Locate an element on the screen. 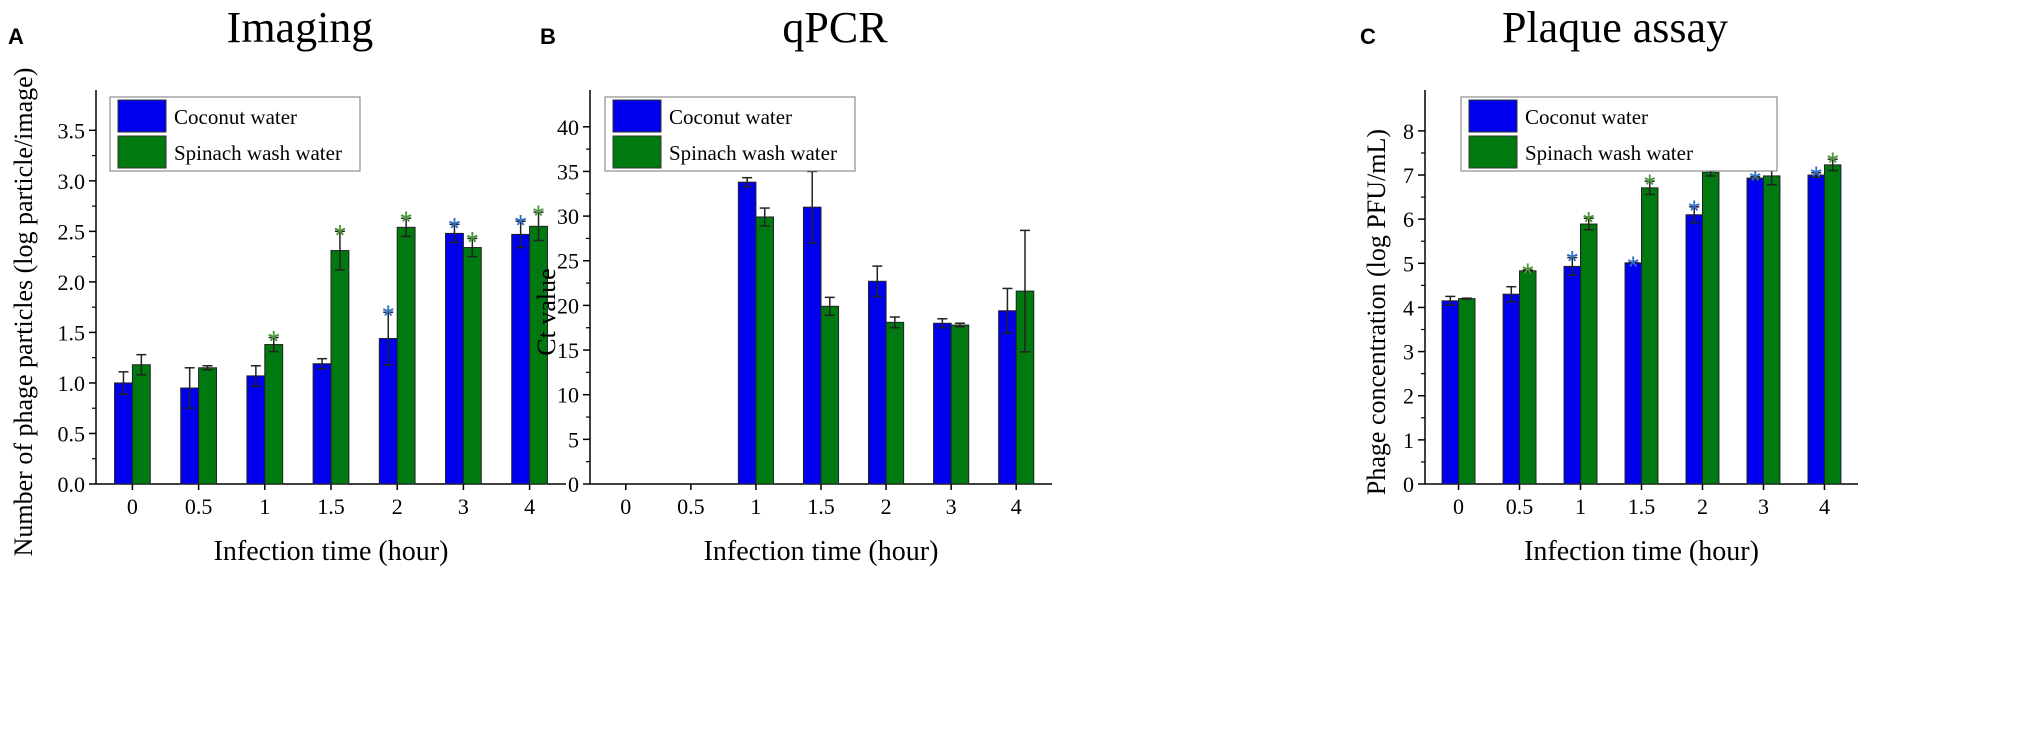 This screenshot has width=2033, height=733. x-tick-label: 2 is located at coordinates (397, 506).